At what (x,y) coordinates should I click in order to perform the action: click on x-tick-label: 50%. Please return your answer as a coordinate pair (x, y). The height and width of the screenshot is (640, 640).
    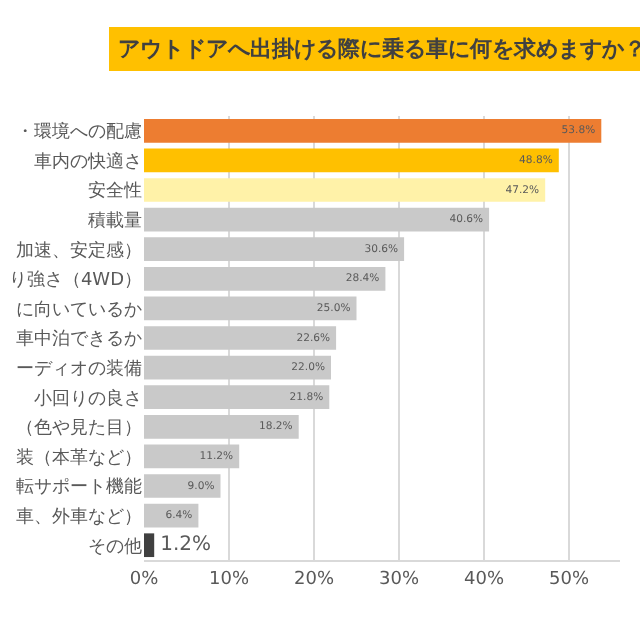
    Looking at the image, I should click on (569, 579).